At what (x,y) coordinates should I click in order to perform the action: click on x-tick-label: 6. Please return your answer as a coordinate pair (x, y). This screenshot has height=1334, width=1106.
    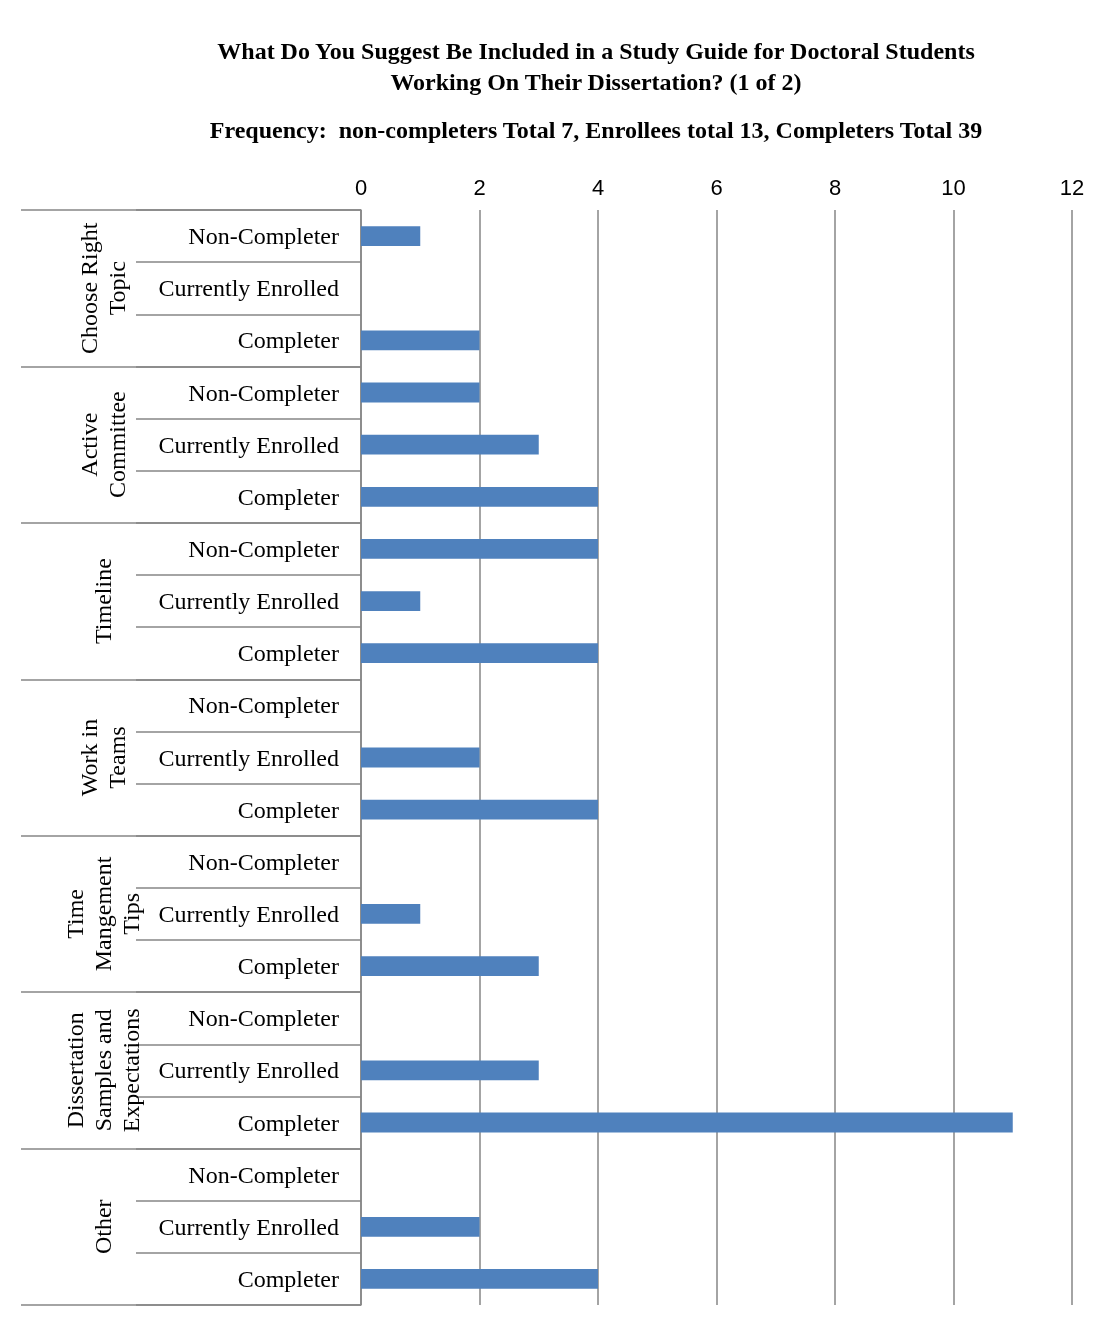
    Looking at the image, I should click on (716, 187).